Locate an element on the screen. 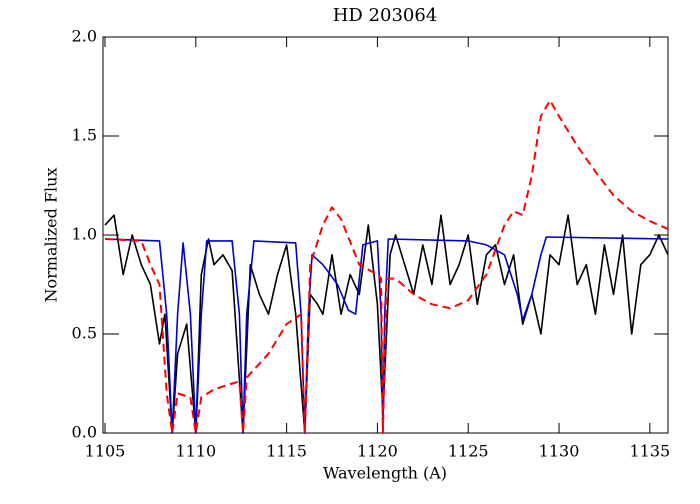 The image size is (700, 504). x-tick-label: 1110 is located at coordinates (195, 451).